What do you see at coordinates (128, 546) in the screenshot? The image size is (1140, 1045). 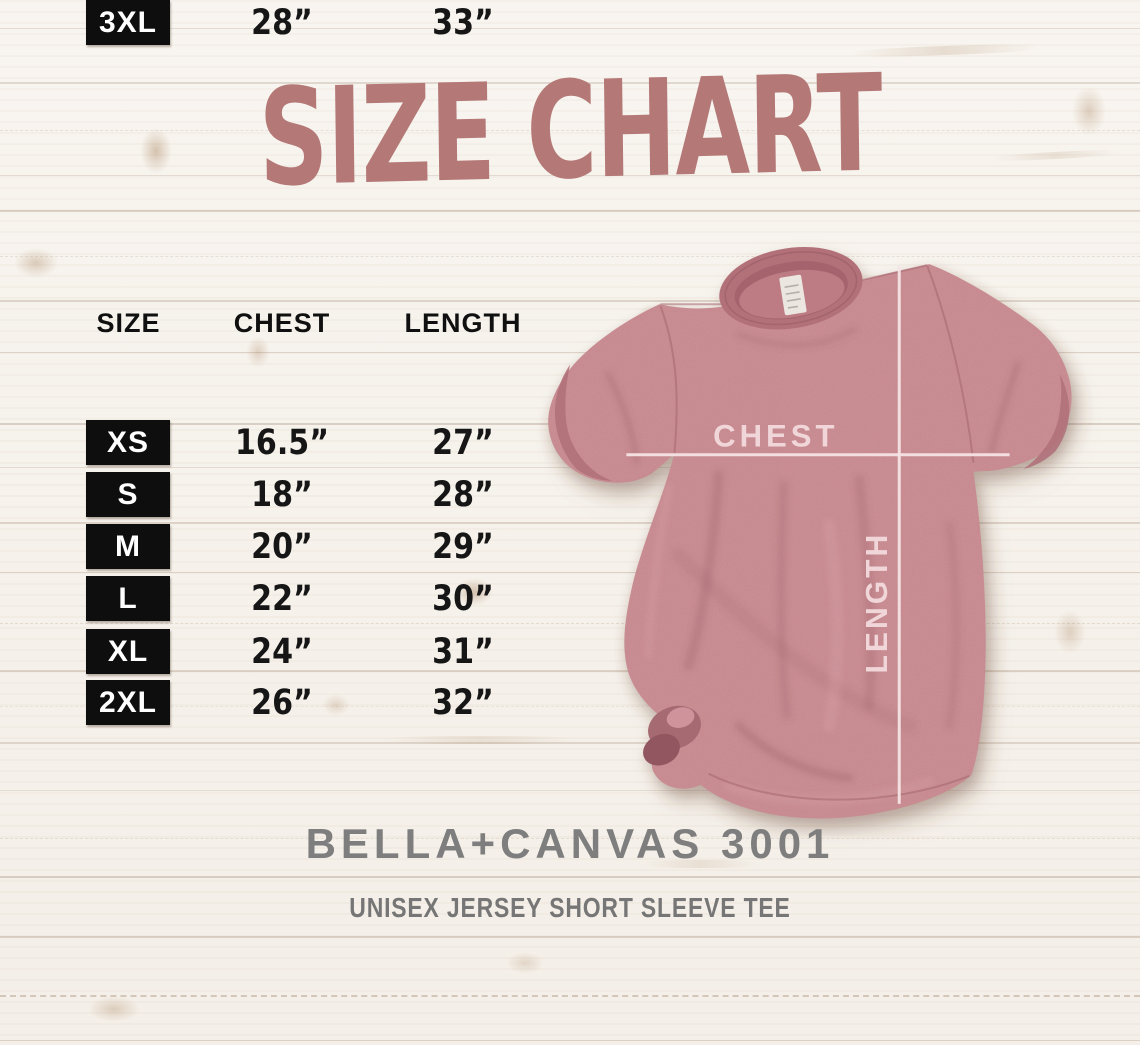 I see `size-badge: M` at bounding box center [128, 546].